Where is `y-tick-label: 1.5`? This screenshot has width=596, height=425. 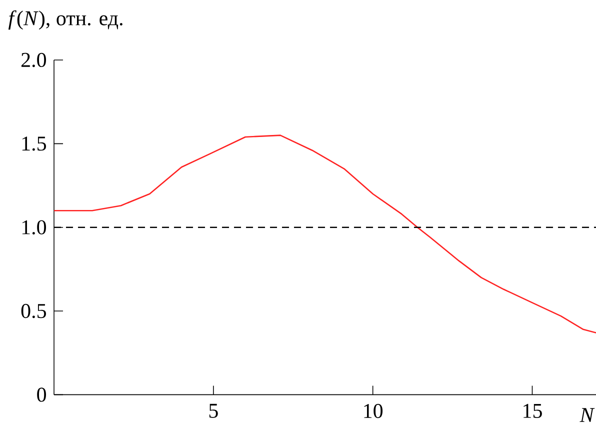
y-tick-label: 1.5 is located at coordinates (34, 143).